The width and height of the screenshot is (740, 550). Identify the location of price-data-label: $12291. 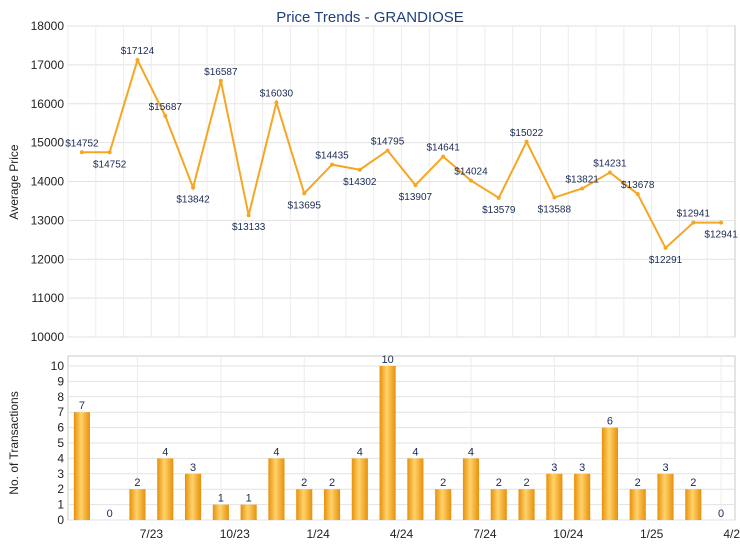
(666, 260).